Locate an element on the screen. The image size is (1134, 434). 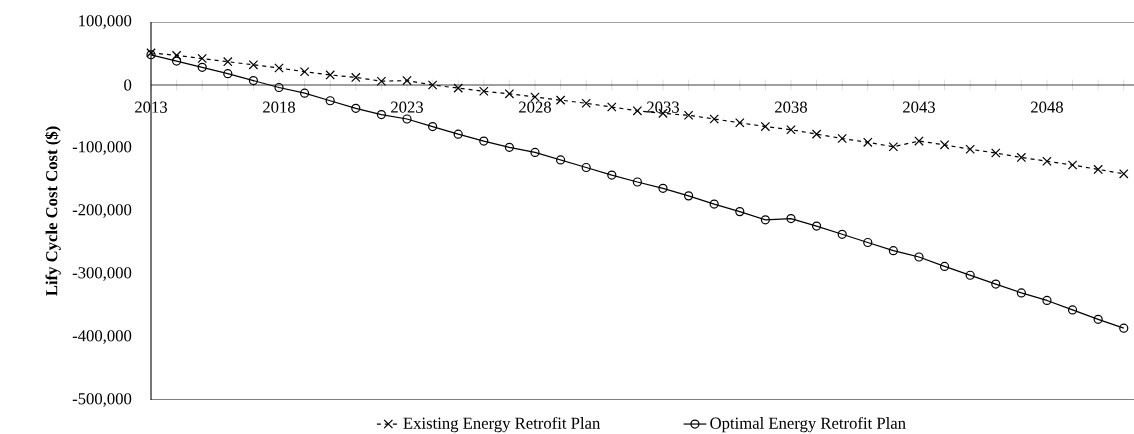
x-tick-label: 2028 is located at coordinates (535, 107).